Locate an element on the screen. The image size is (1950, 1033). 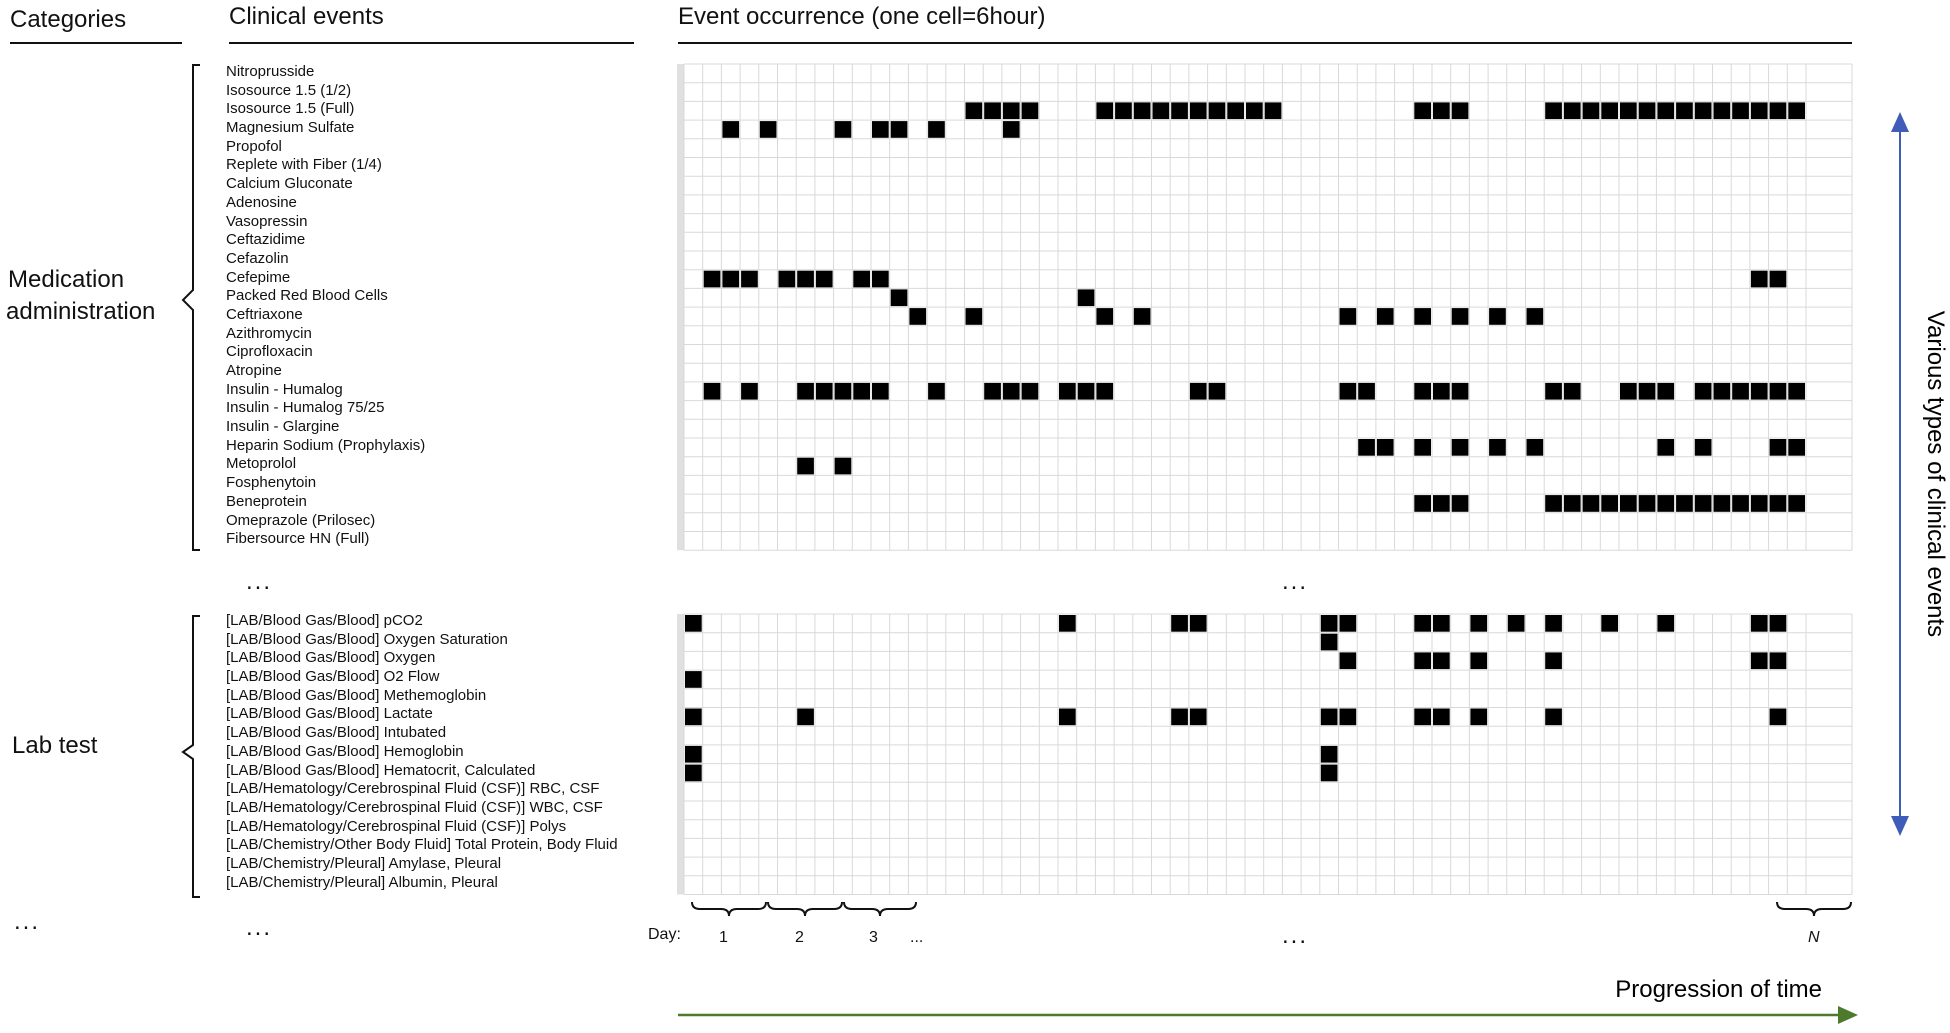
time-arrow-head is located at coordinates (1848, 1015).